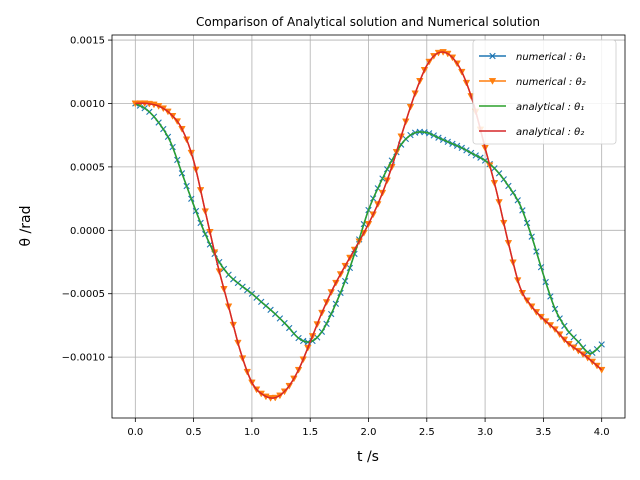 This screenshot has height=480, width=640. What do you see at coordinates (551, 82) in the screenshot?
I see `legend-label: numerical : θ₂` at bounding box center [551, 82].